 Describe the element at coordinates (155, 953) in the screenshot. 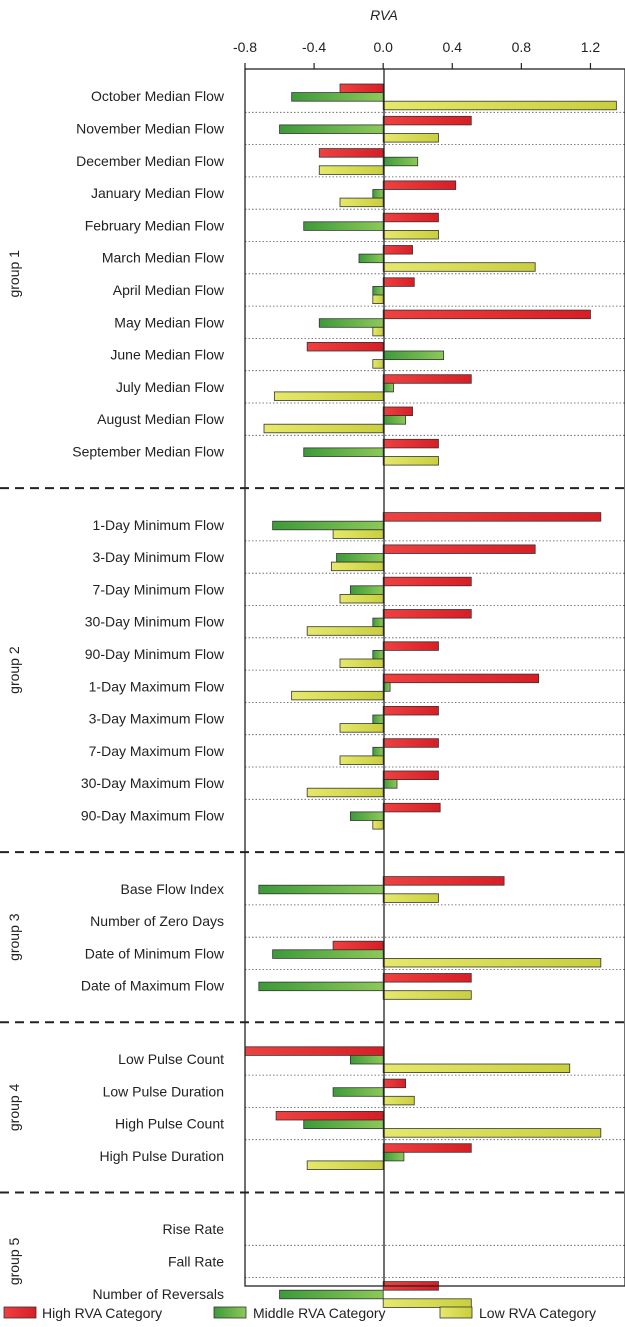

I see `category-label: Date of Minimum Flow` at that location.